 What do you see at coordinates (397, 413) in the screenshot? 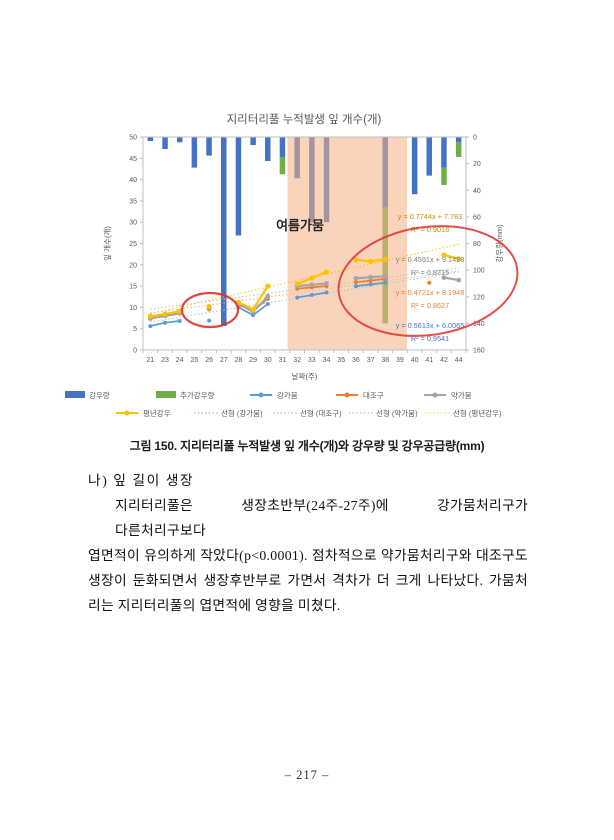
I see `svg-text: 선형 (약가뭄)` at bounding box center [397, 413].